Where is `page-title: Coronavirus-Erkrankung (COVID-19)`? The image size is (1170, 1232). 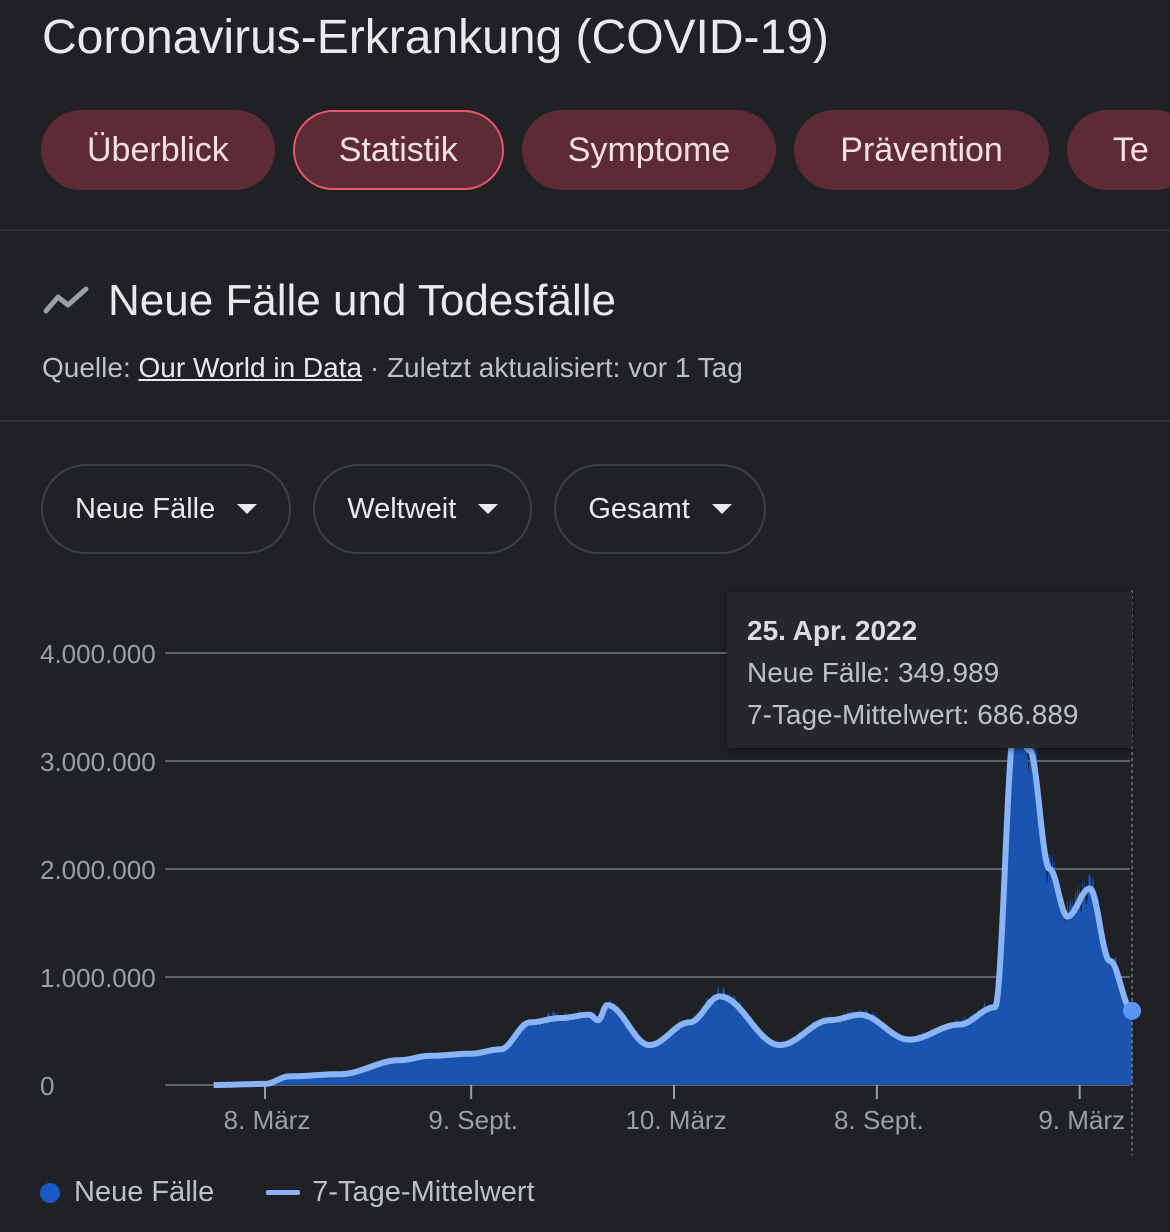
page-title: Coronavirus-Erkrankung (COVID-19) is located at coordinates (435, 37).